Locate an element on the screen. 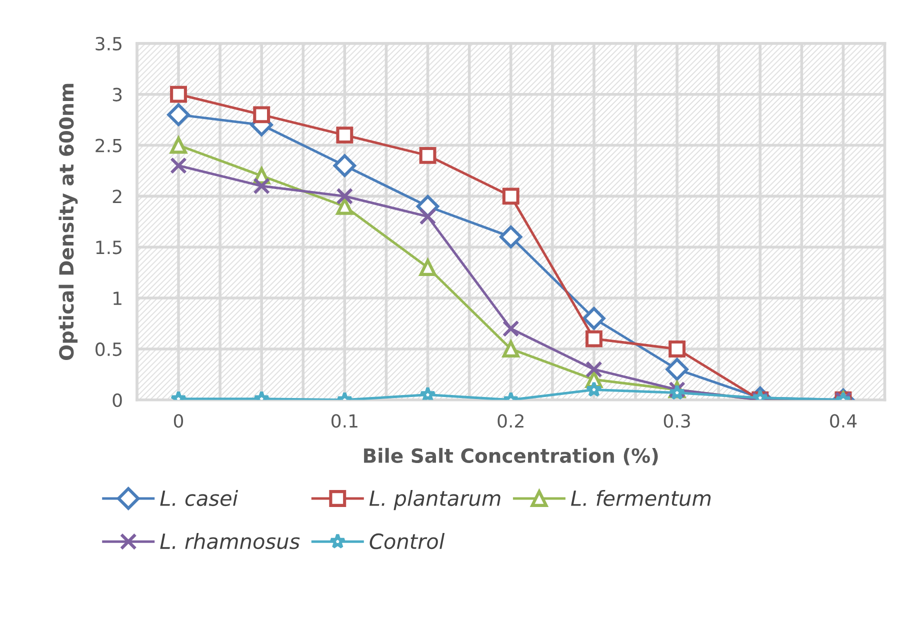 This screenshot has width=901, height=620. y-tick-label: 1 is located at coordinates (118, 298).